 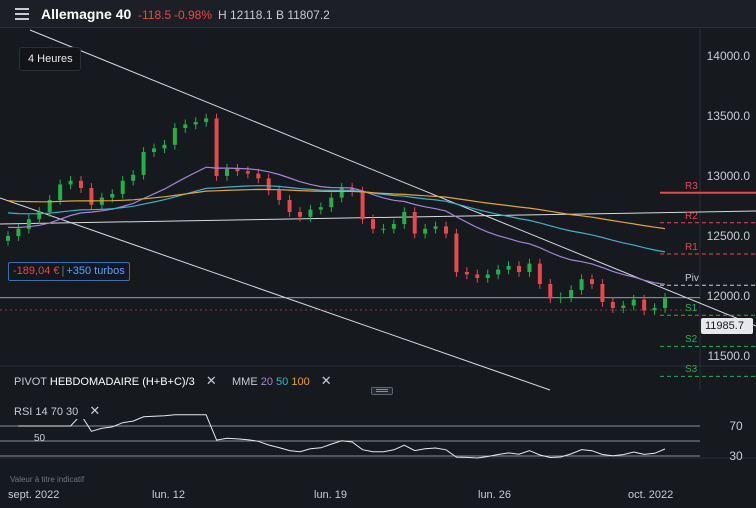 I want to click on pivot-label-s1: S1, so click(x=691, y=309).